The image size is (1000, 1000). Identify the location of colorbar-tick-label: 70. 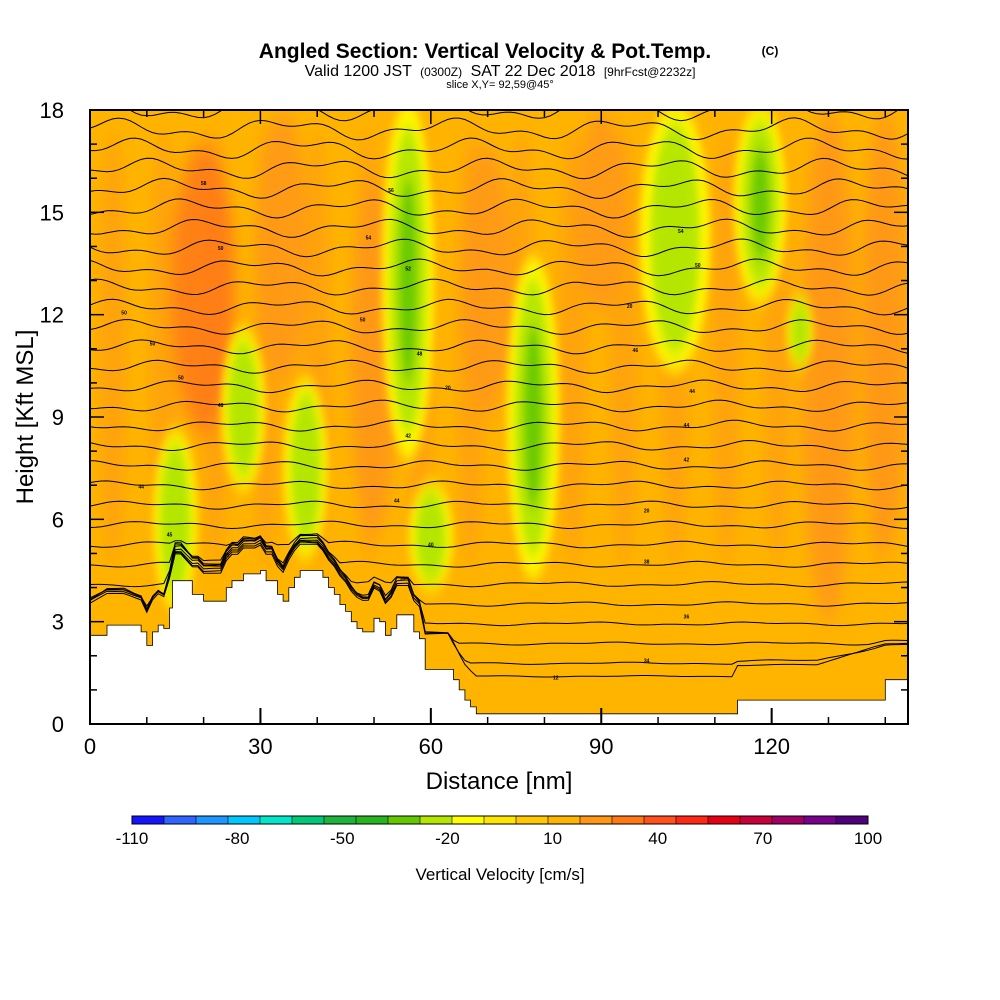
(762, 838).